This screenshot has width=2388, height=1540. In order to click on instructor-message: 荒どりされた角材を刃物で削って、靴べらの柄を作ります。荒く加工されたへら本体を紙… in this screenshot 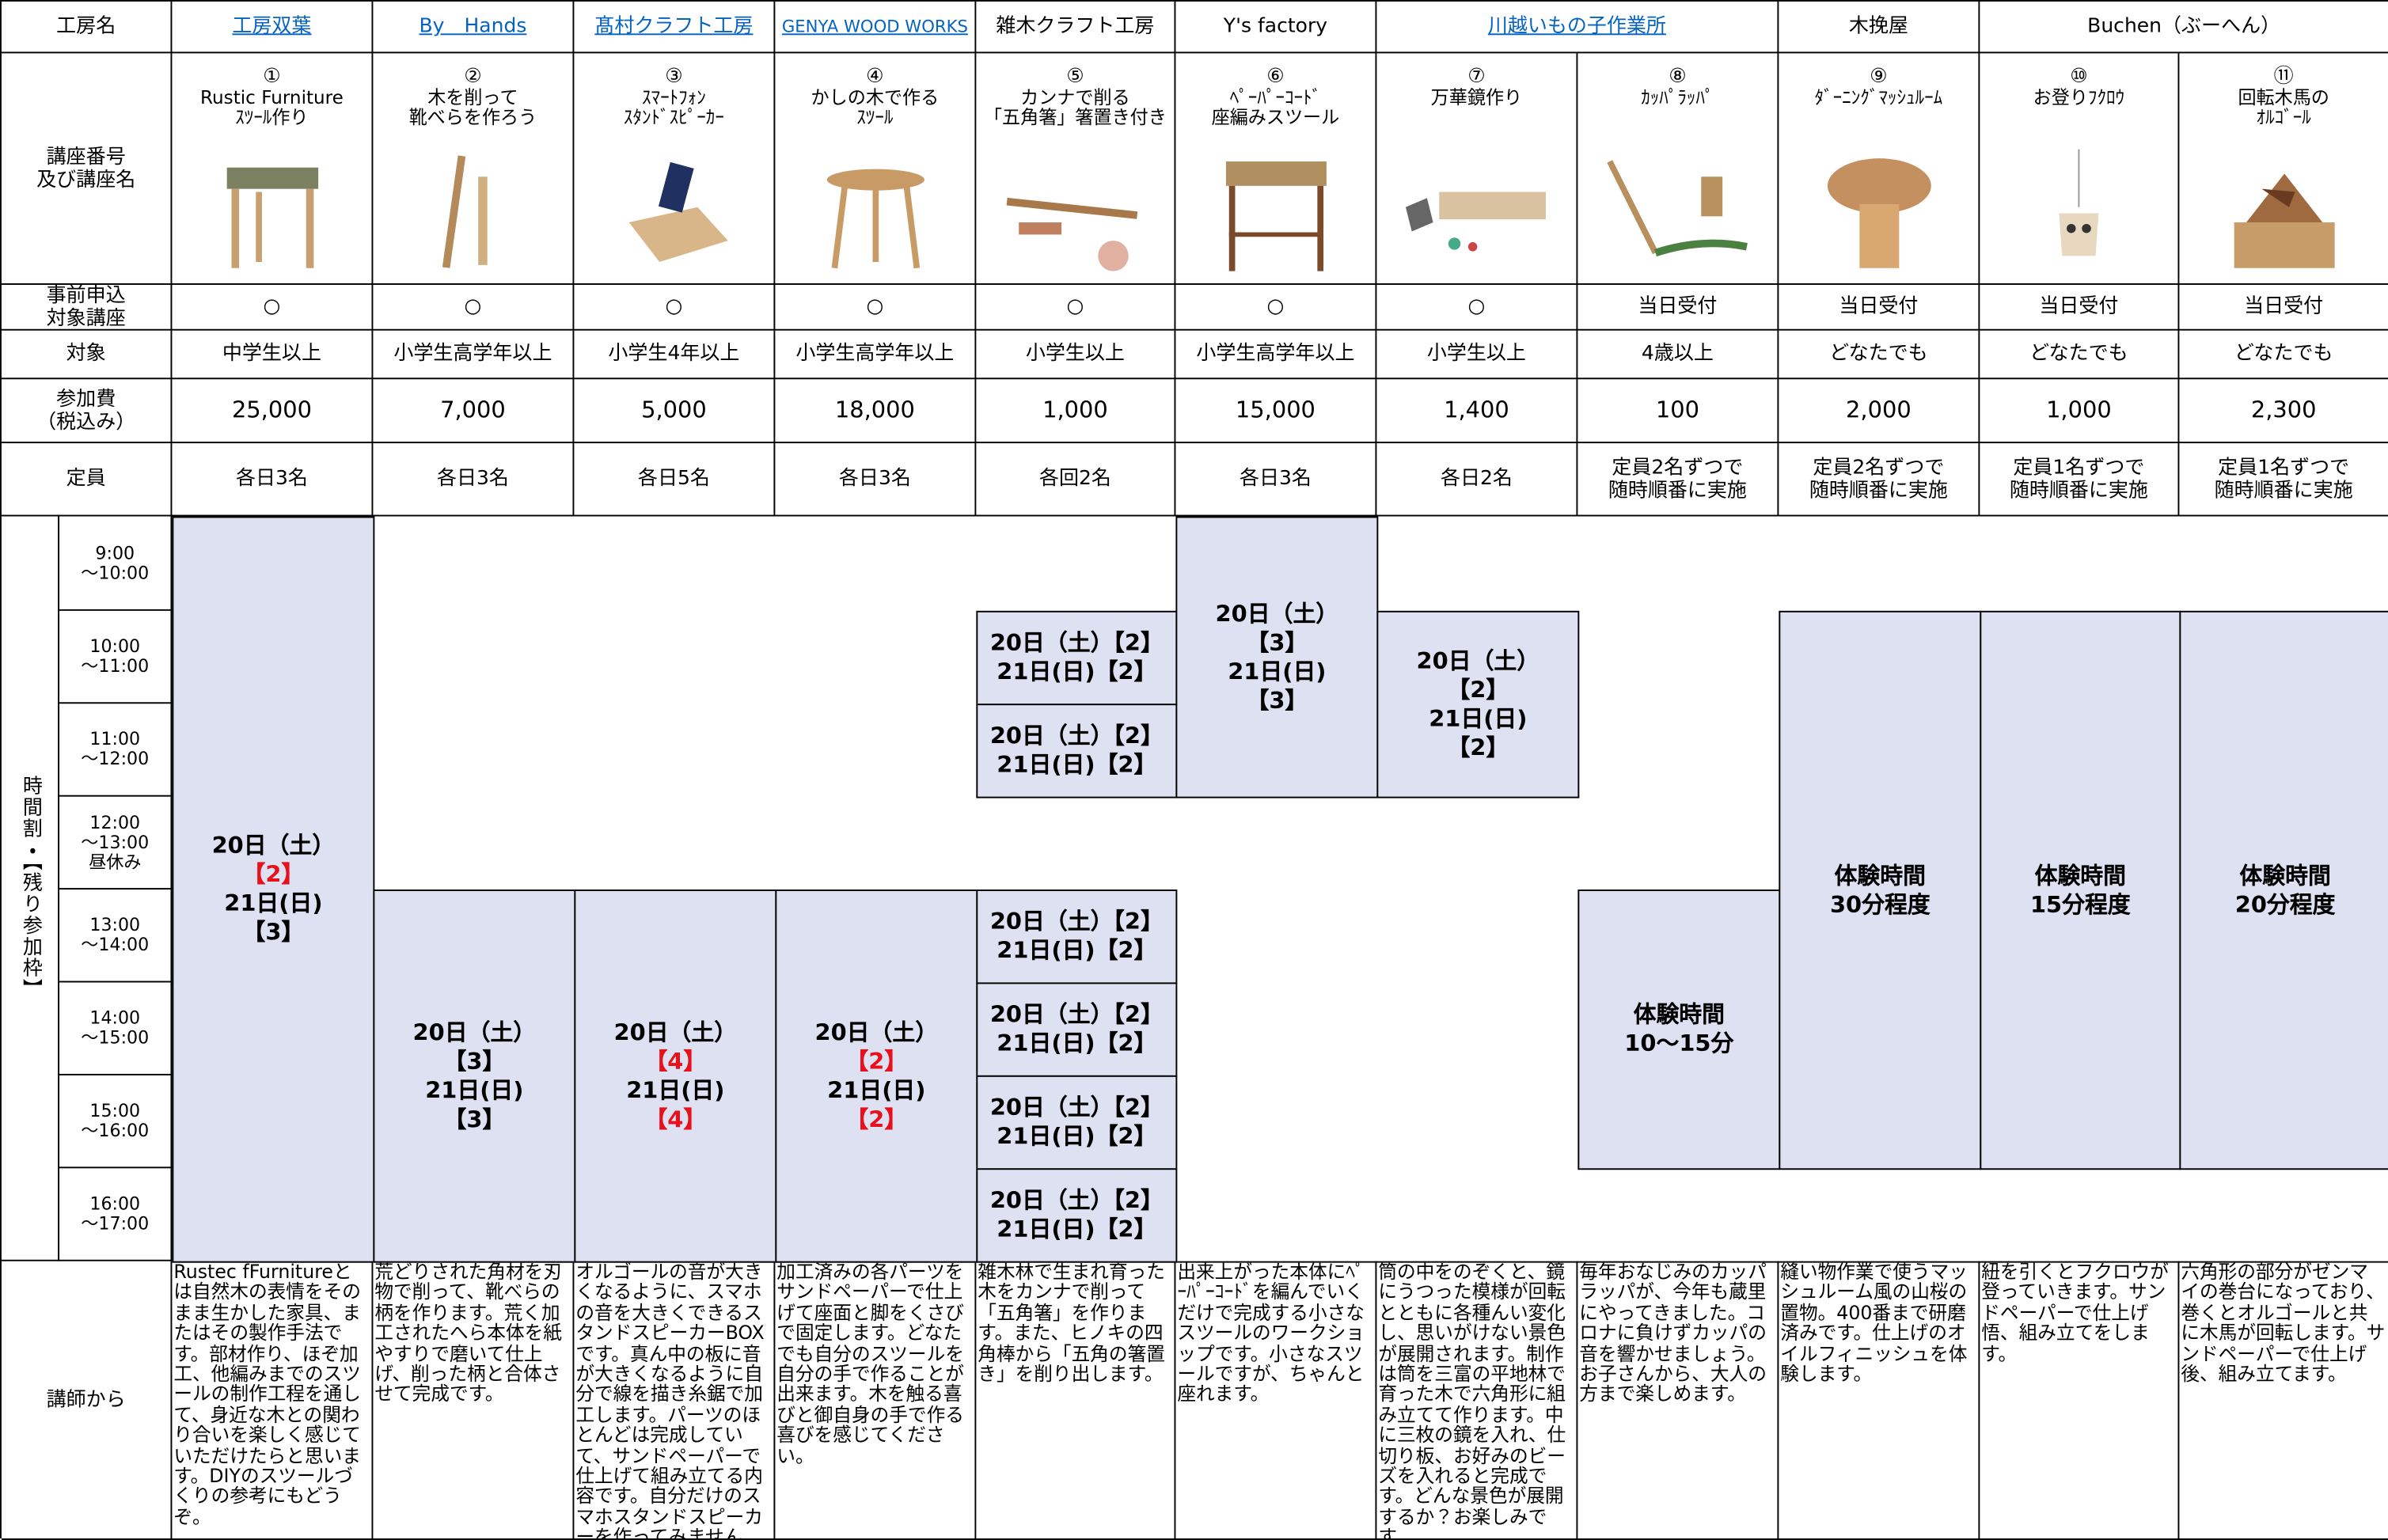, I will do `click(474, 1400)`.